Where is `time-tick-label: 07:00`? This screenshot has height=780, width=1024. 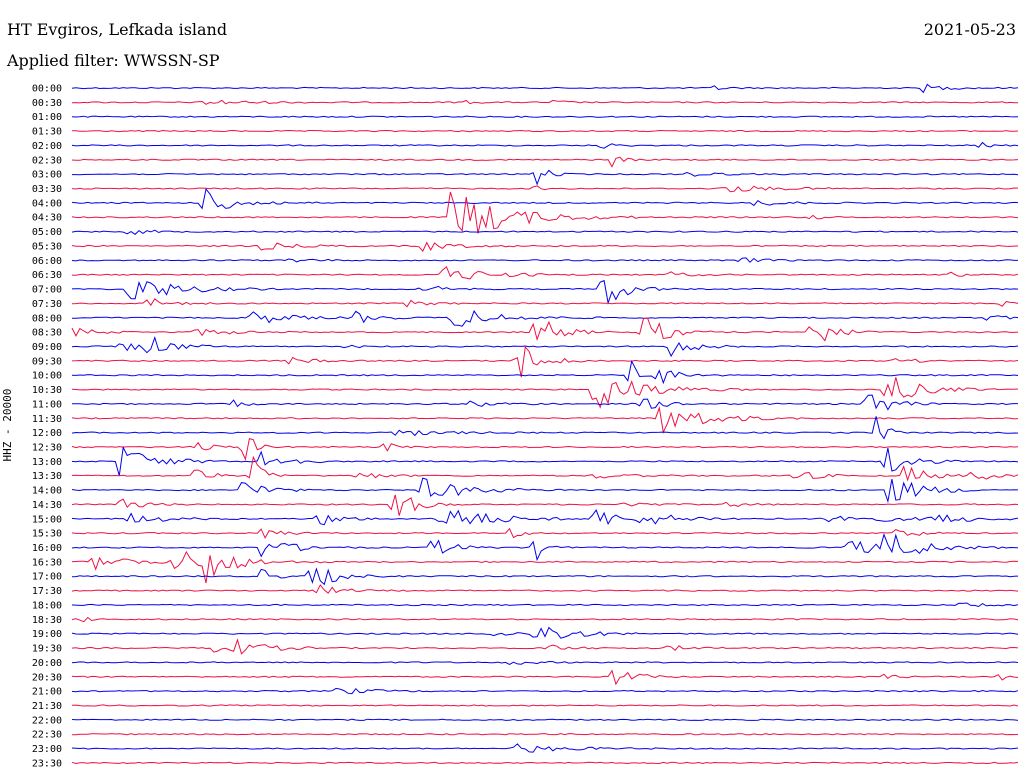 time-tick-label: 07:00 is located at coordinates (47, 290).